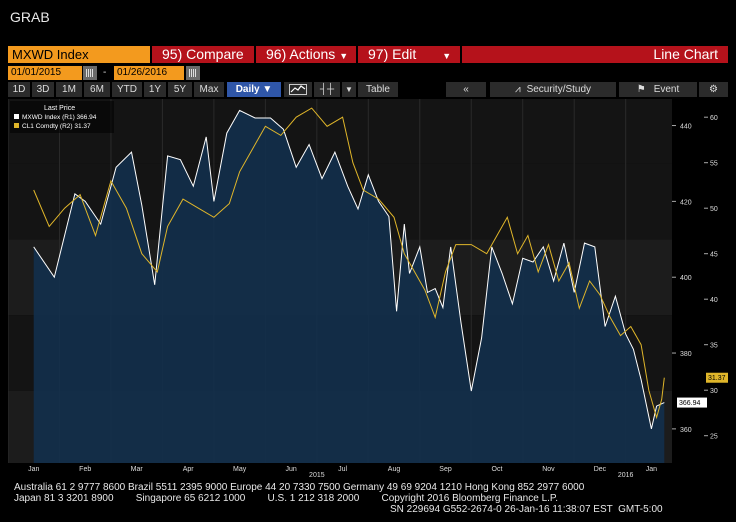 The width and height of the screenshot is (736, 522). I want to click on study-icon: ⩘, so click(517, 89).